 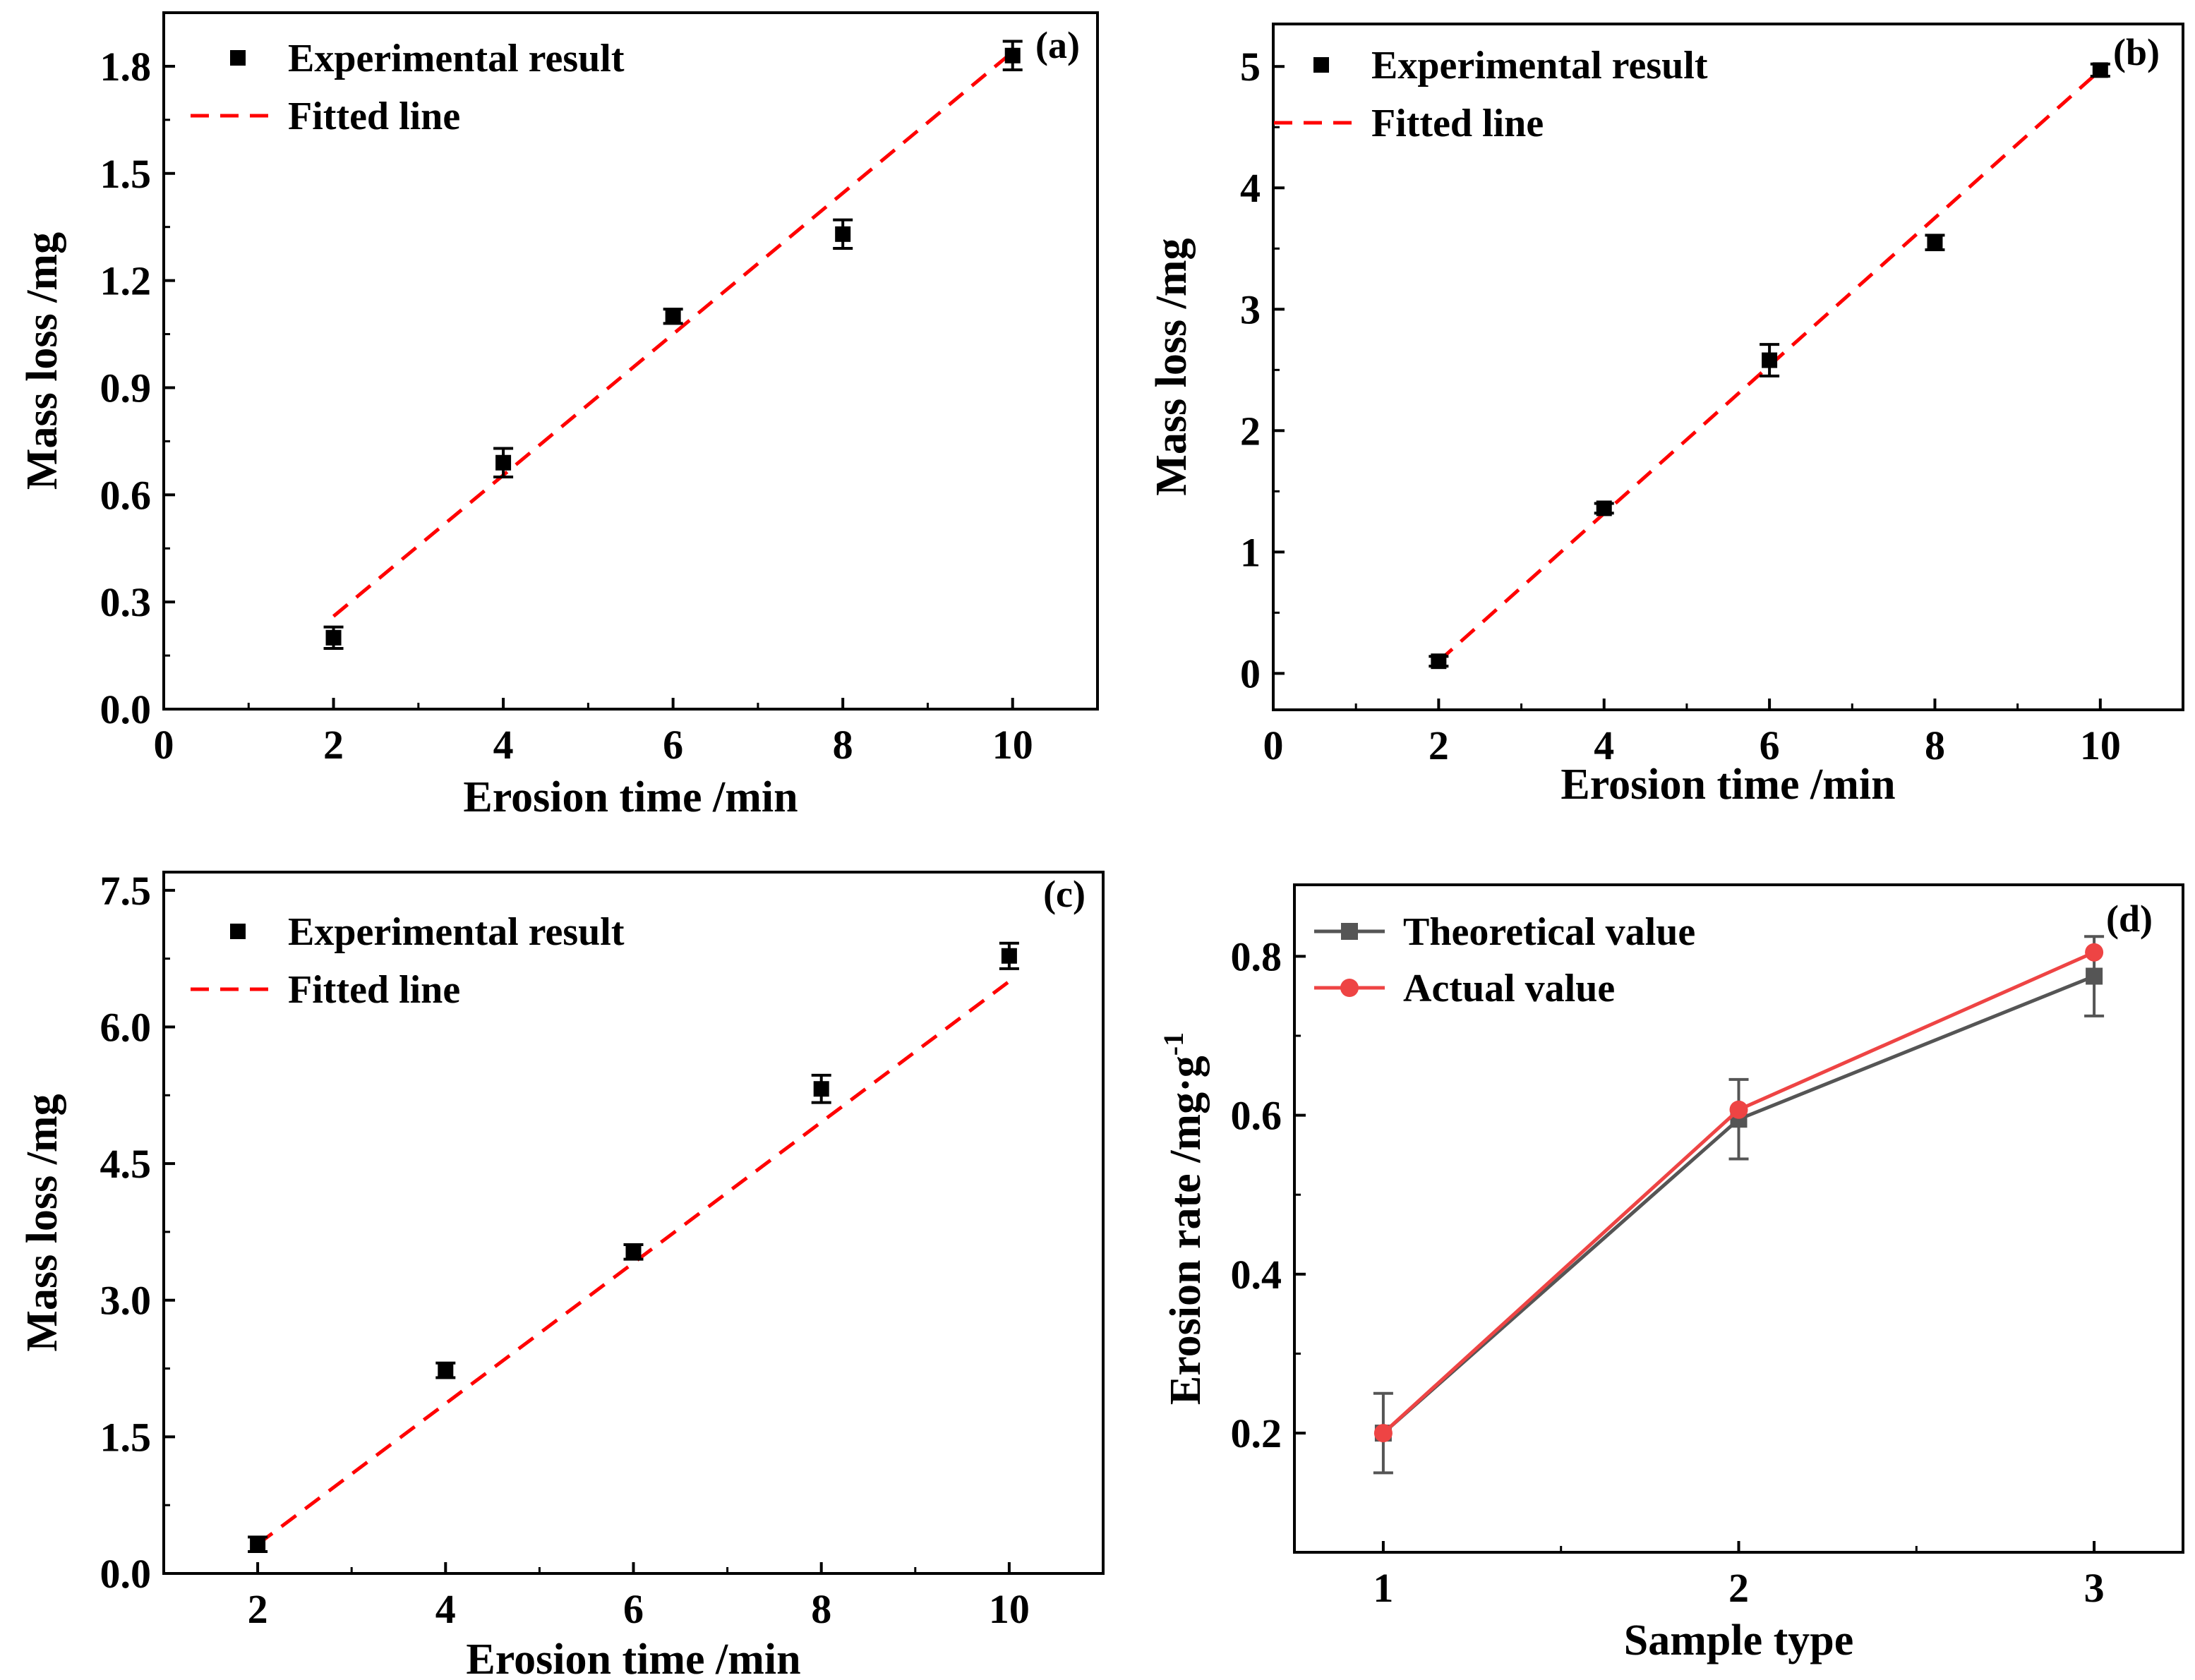 What do you see at coordinates (1250, 552) in the screenshot?
I see `y-tick-label: 1` at bounding box center [1250, 552].